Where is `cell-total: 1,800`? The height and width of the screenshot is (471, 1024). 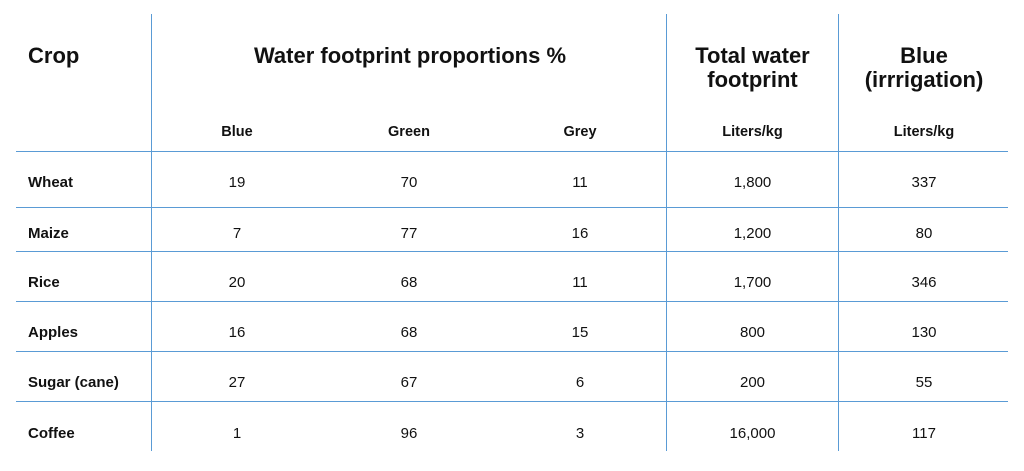 cell-total: 1,800 is located at coordinates (752, 182).